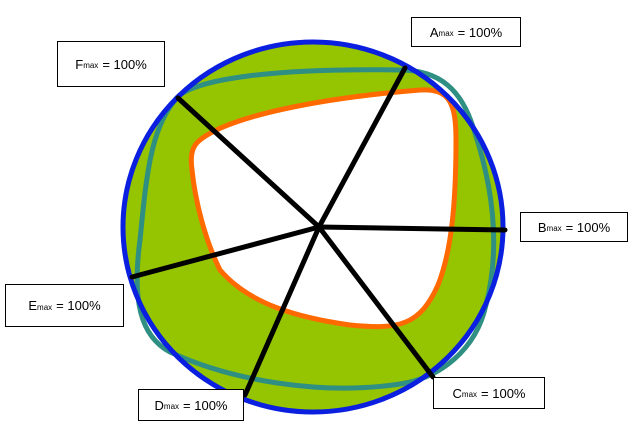  What do you see at coordinates (434, 32) in the screenshot?
I see `label-a-letter: A` at bounding box center [434, 32].